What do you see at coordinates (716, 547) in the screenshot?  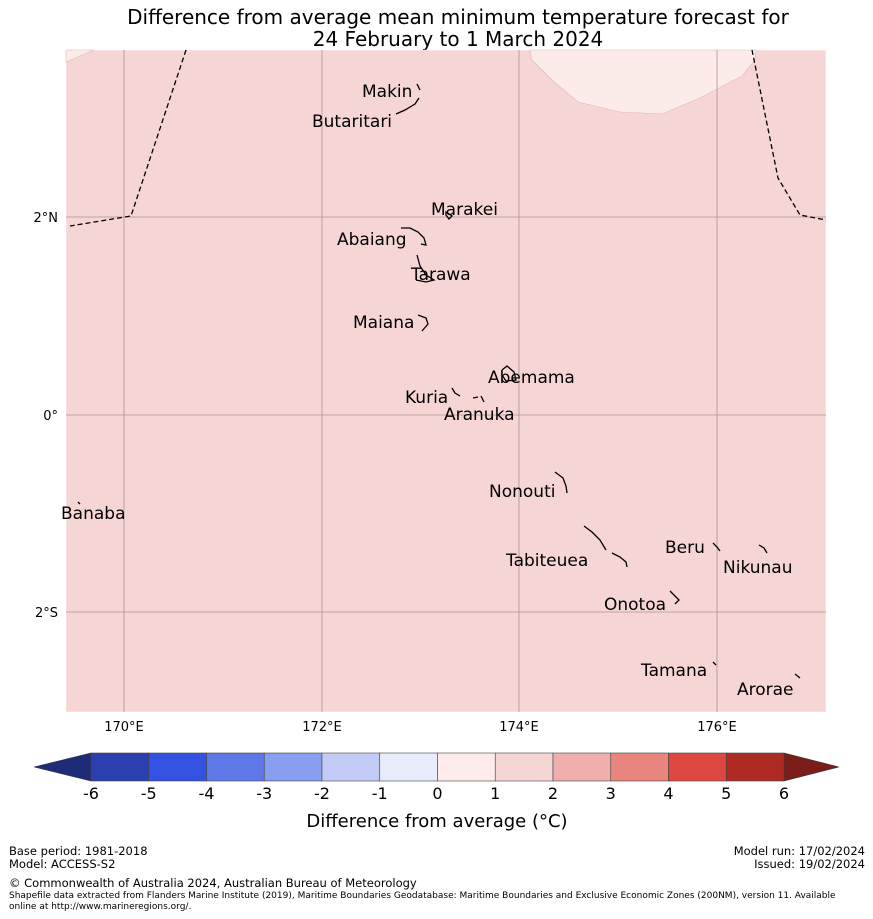 I see `beru-atoll-outline` at bounding box center [716, 547].